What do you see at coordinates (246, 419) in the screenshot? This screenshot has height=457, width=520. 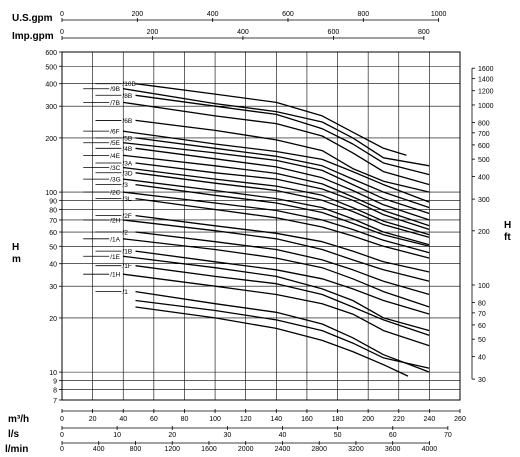 I see `tick-label: 120` at bounding box center [246, 419].